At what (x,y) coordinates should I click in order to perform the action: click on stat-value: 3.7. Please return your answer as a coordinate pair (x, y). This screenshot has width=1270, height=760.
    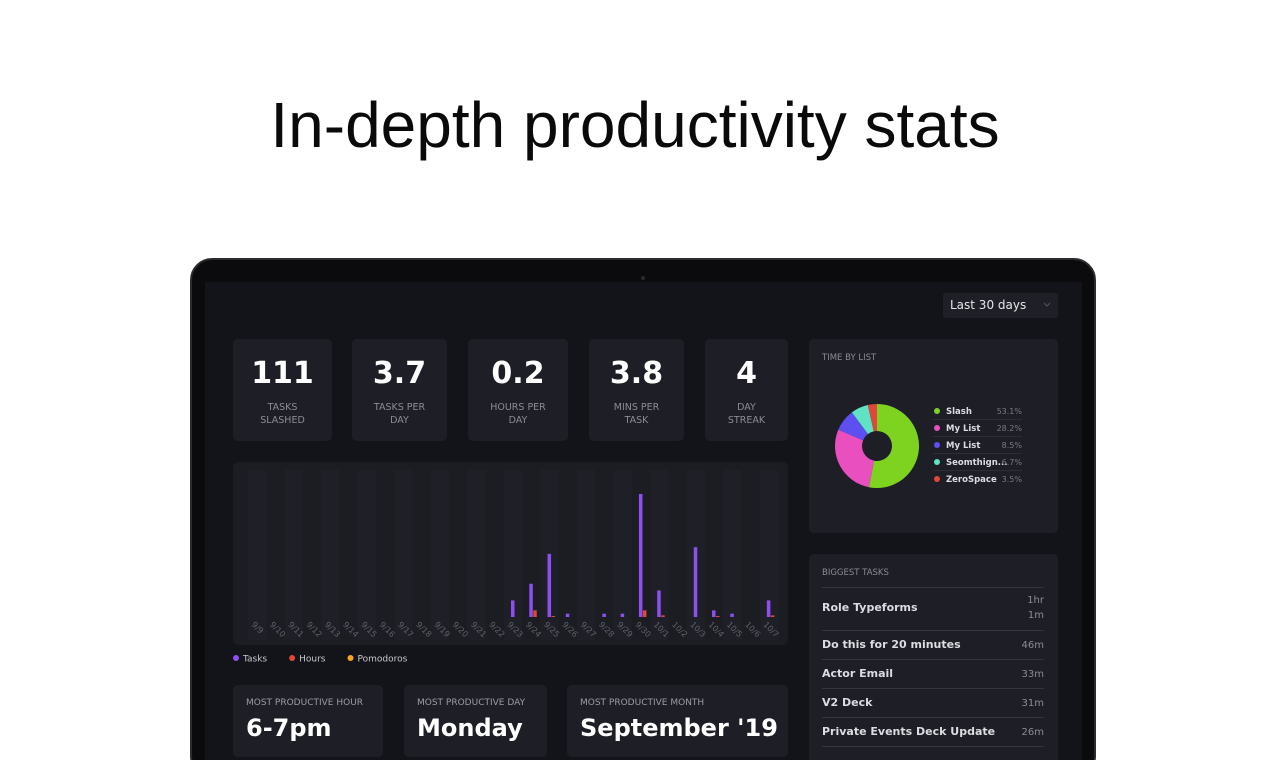
    Looking at the image, I should click on (399, 373).